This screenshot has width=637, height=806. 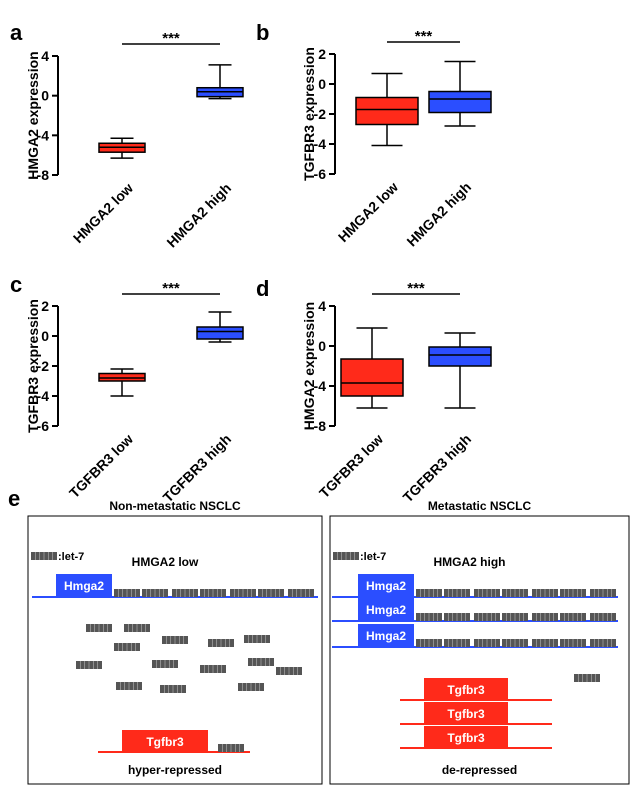 I want to click on state-label: HMGA2 high, so click(x=470, y=562).